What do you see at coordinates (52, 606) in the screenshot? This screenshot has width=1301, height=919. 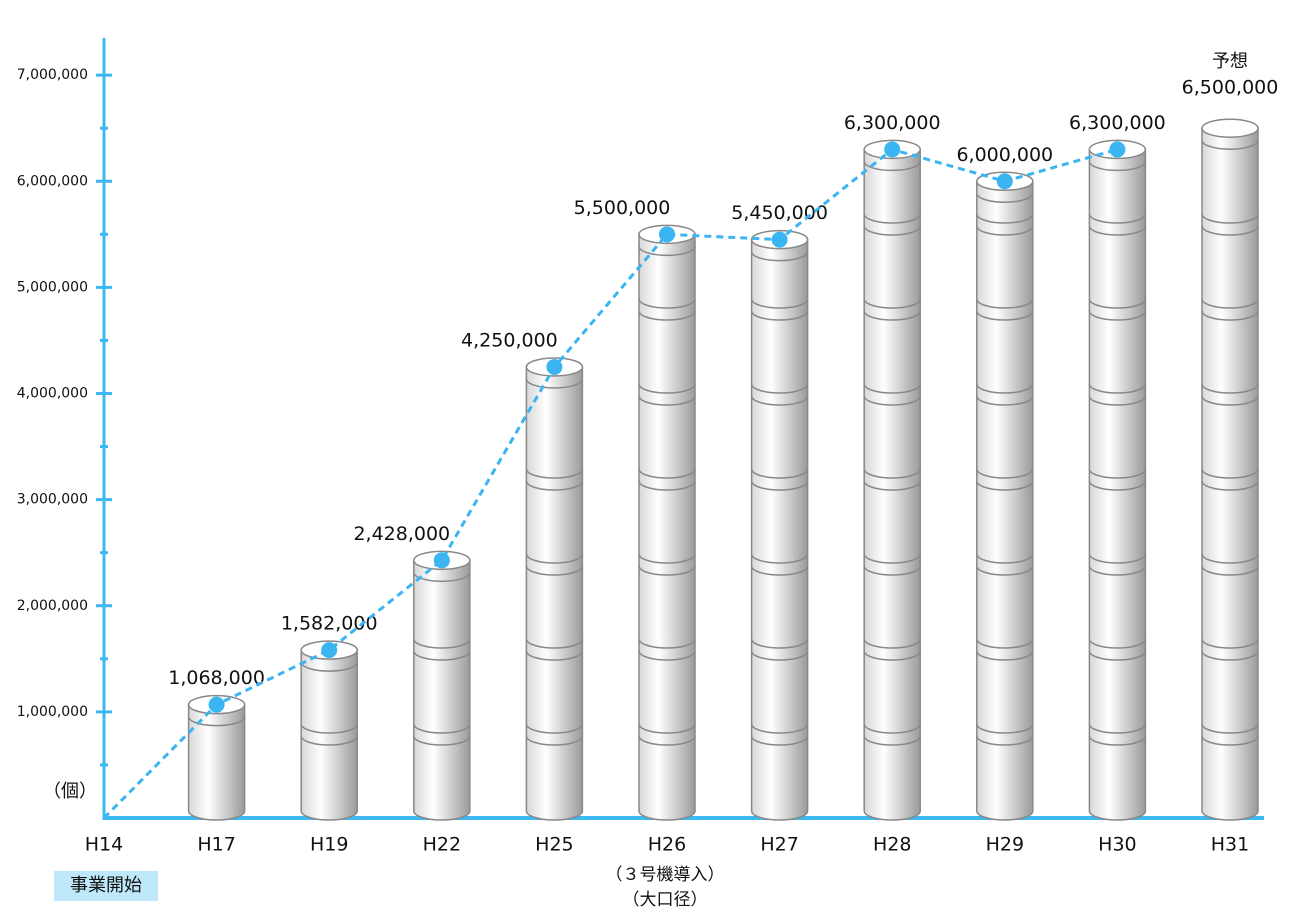 I see `y-tick-label: 2,000,000` at bounding box center [52, 606].